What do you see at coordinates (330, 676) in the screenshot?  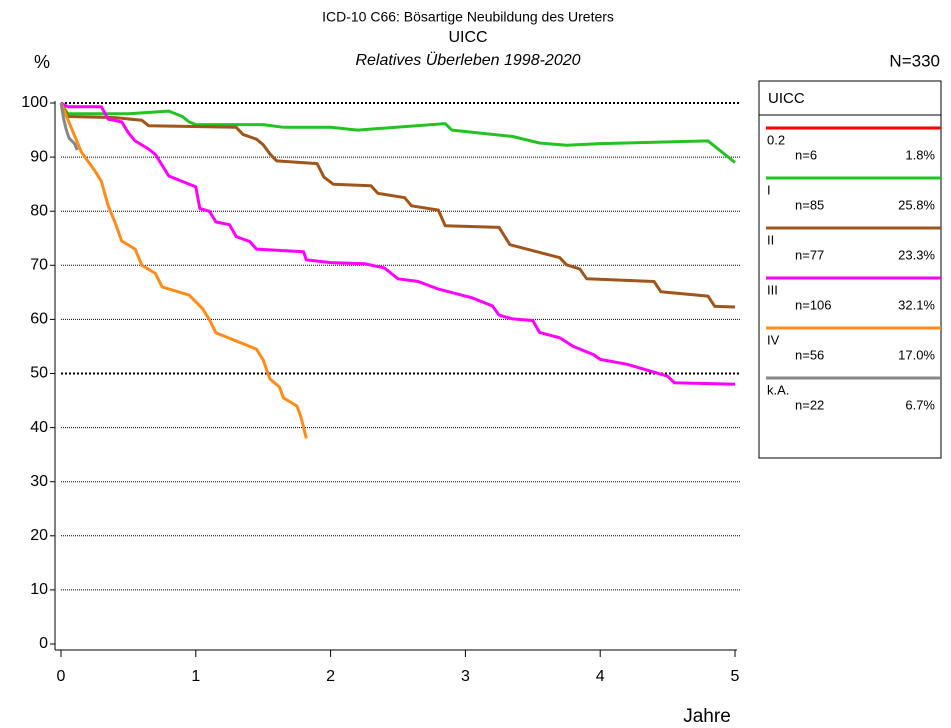 I see `x-tick-label: 2` at bounding box center [330, 676].